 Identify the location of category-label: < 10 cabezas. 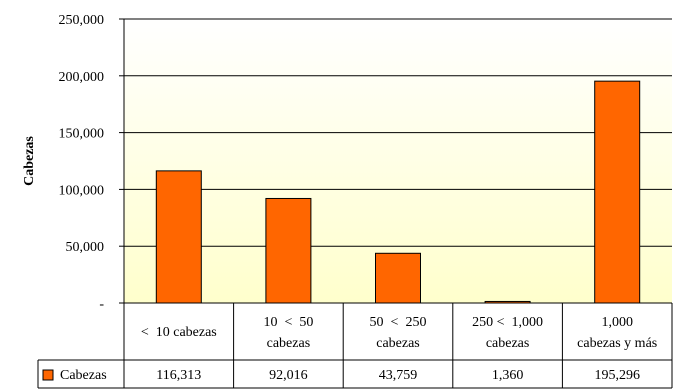
(179, 332).